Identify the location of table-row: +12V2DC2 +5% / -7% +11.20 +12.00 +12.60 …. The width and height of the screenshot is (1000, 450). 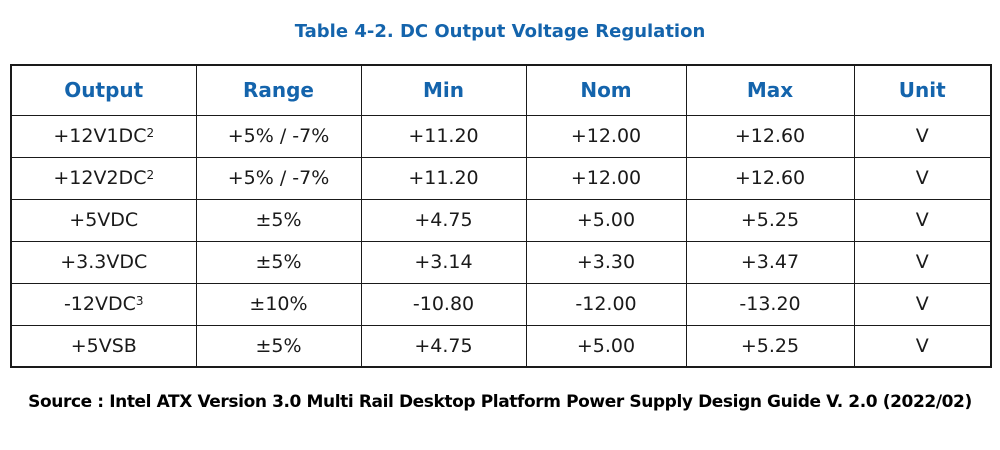
(501, 178).